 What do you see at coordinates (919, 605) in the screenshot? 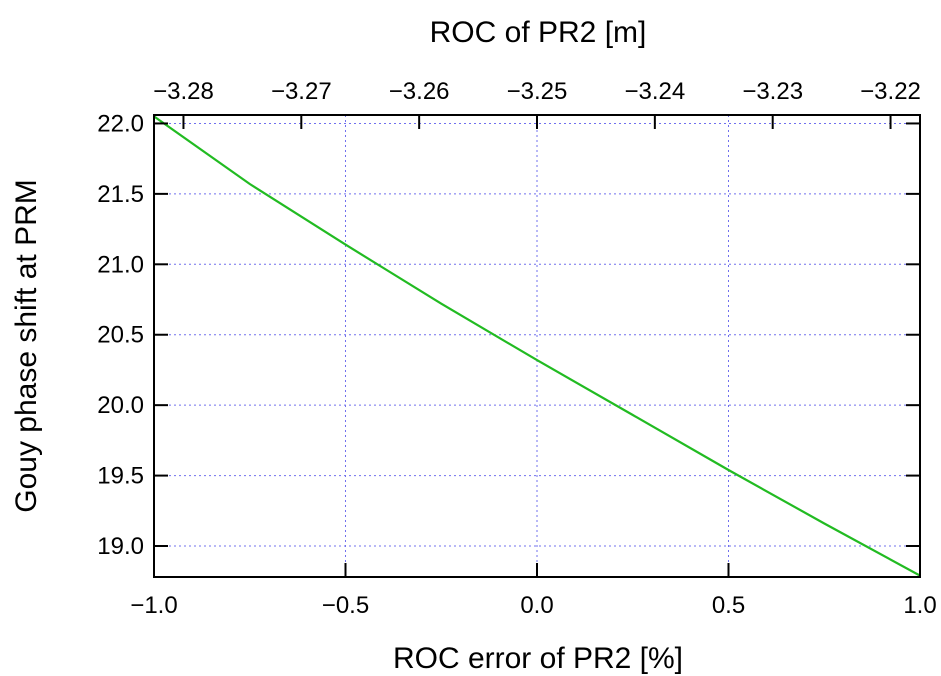
I see `x-tick-label: 1.0` at bounding box center [919, 605].